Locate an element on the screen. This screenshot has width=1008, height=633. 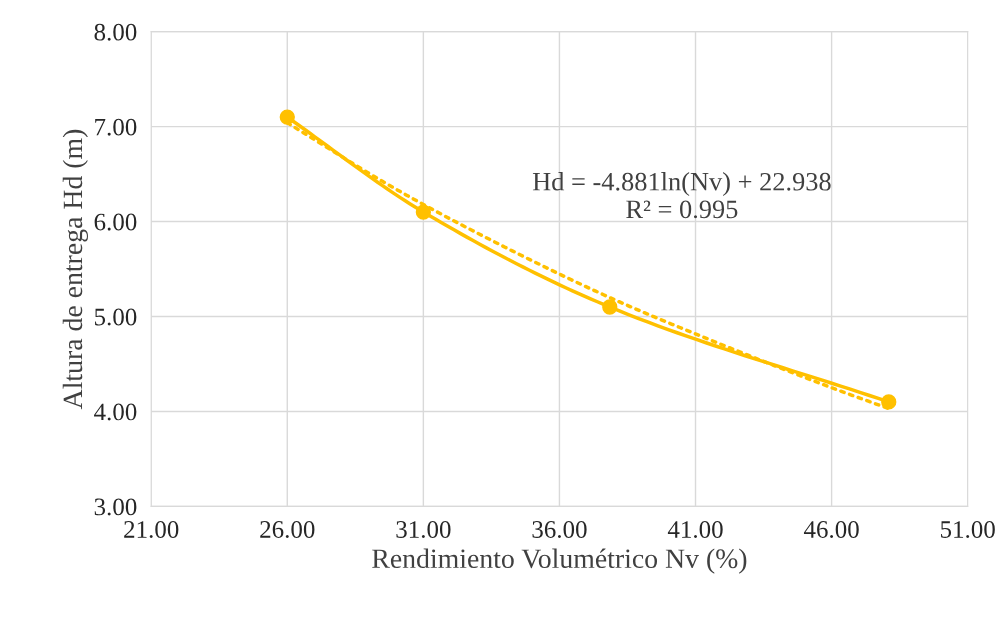
y-tick-label: 4.00 is located at coordinates (115, 412).